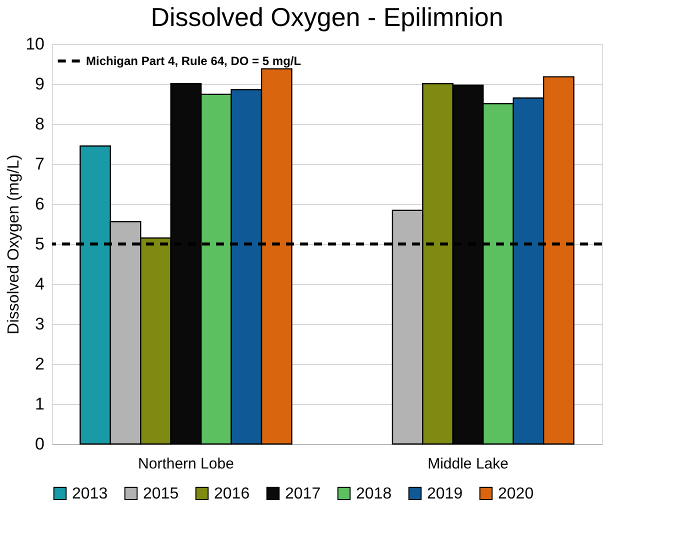 This screenshot has width=689, height=559. Describe the element at coordinates (39, 164) in the screenshot. I see `y-tick-label: 7` at that location.